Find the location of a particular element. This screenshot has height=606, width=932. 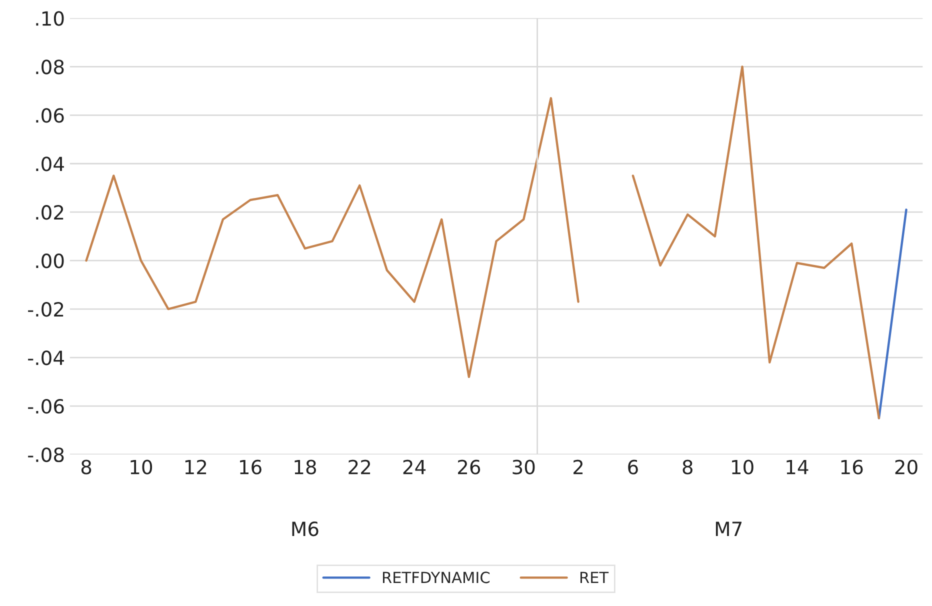

x-tick-label: 14 is located at coordinates (797, 467).